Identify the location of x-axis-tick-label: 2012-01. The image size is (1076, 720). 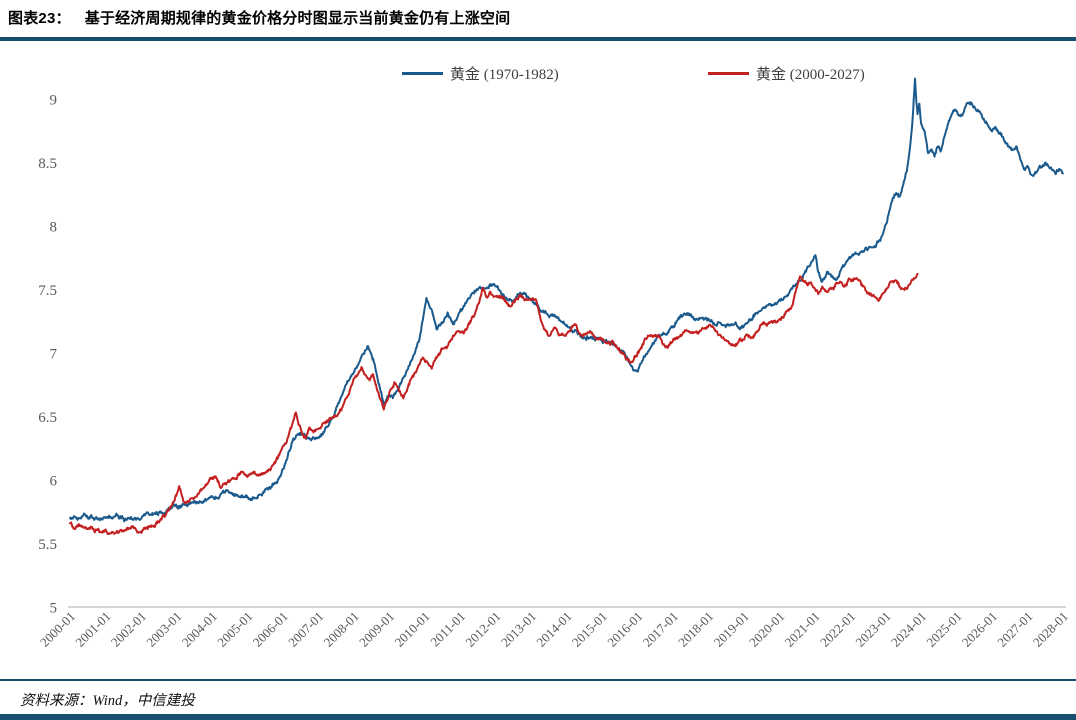
(482, 629).